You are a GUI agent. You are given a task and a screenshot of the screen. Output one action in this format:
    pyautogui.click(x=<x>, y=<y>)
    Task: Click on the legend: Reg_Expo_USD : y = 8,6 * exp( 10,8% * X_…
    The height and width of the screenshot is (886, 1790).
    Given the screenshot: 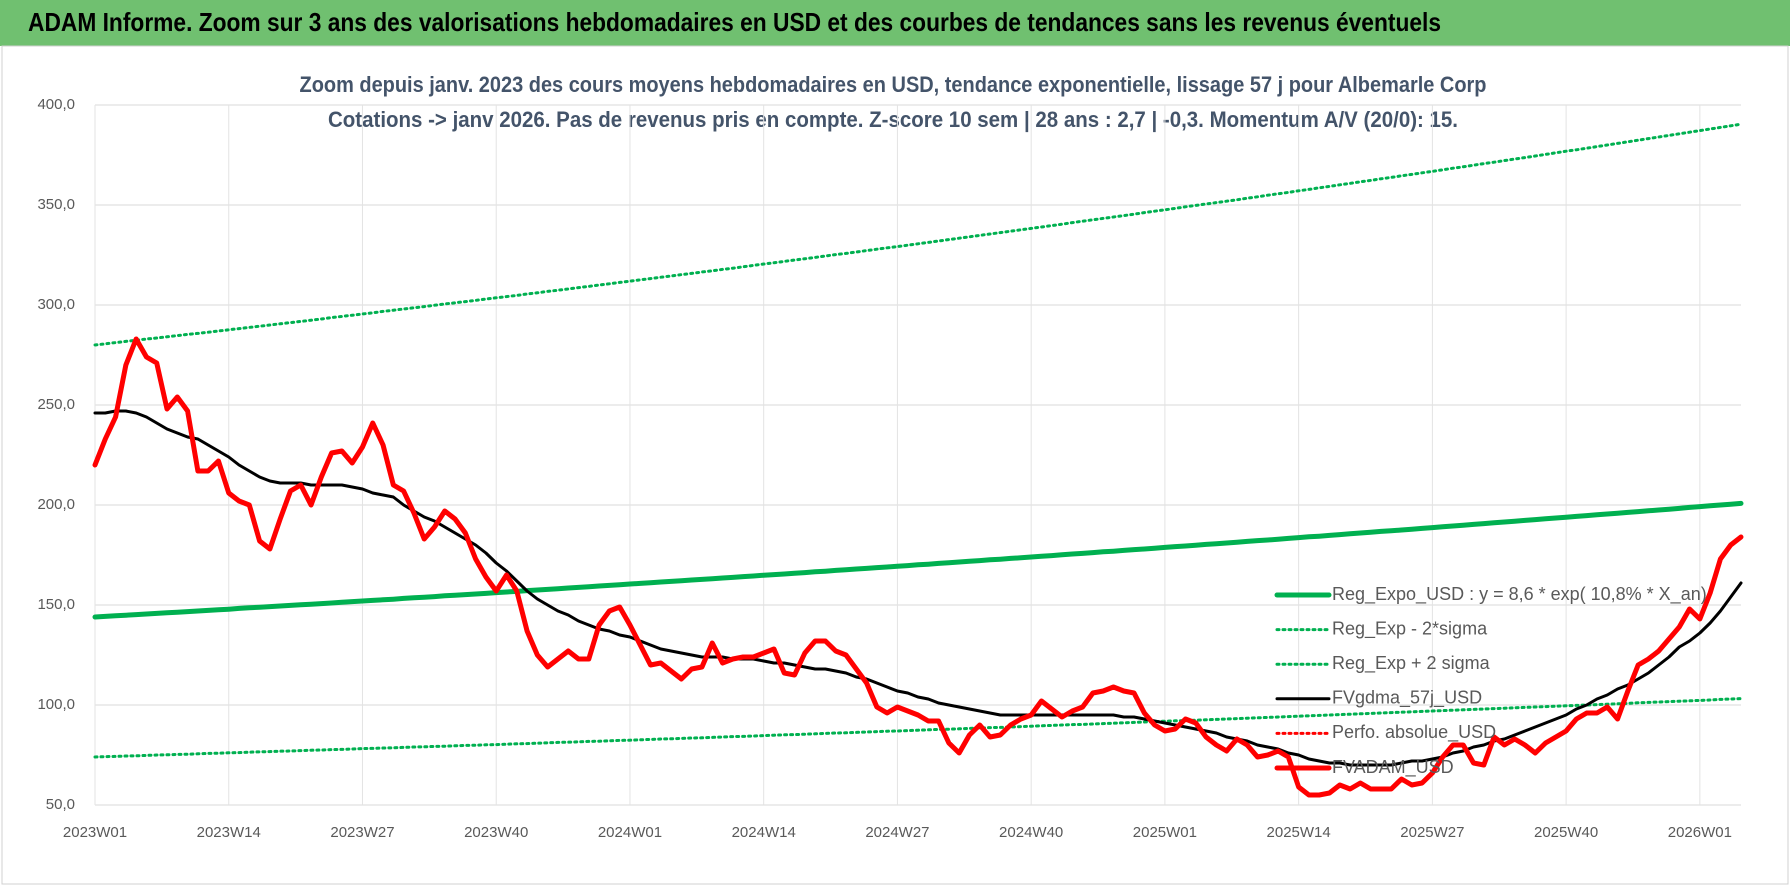 What is the action you would take?
    pyautogui.click(x=1490, y=681)
    